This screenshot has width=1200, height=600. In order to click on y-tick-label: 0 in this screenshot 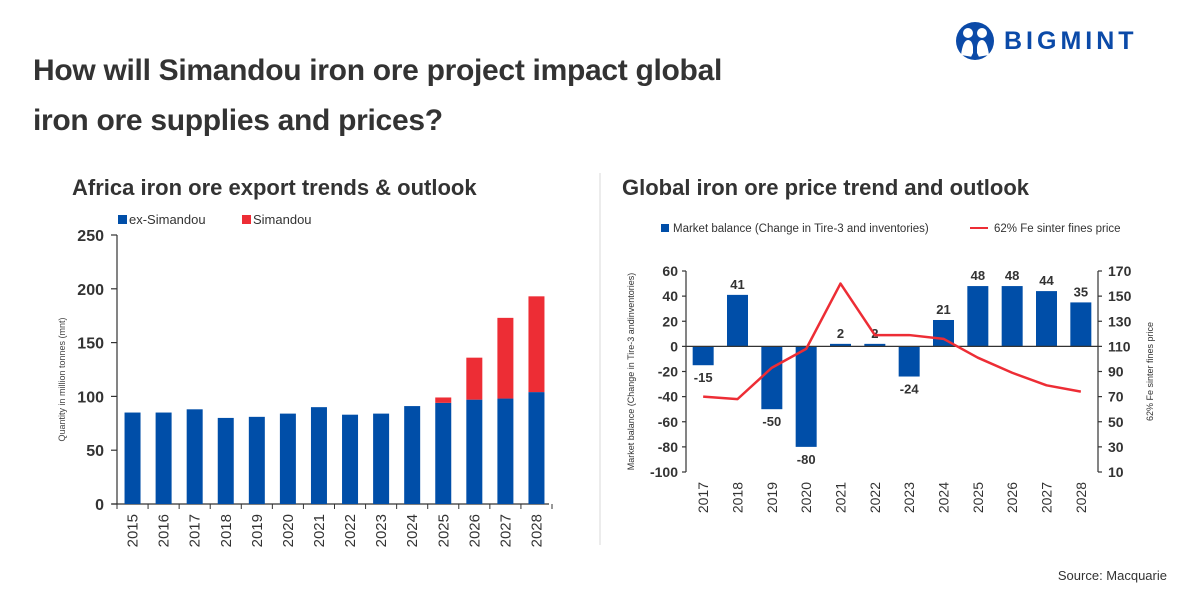, I will do `click(99, 505)`.